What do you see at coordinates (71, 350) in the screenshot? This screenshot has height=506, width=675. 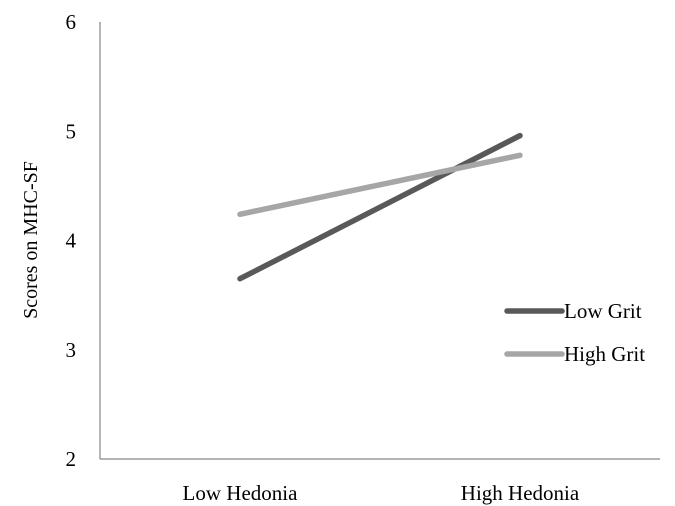 I see `y-tick-label: 3` at bounding box center [71, 350].